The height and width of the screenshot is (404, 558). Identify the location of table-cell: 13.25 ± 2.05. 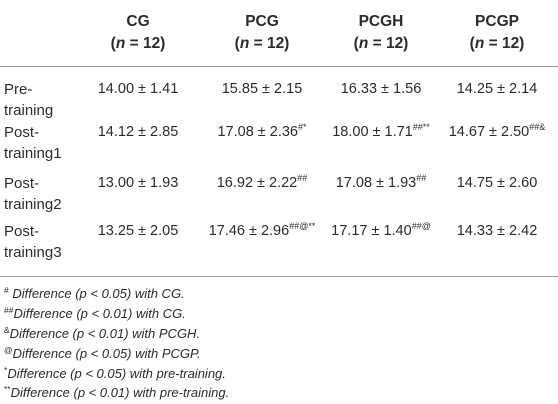
(138, 231).